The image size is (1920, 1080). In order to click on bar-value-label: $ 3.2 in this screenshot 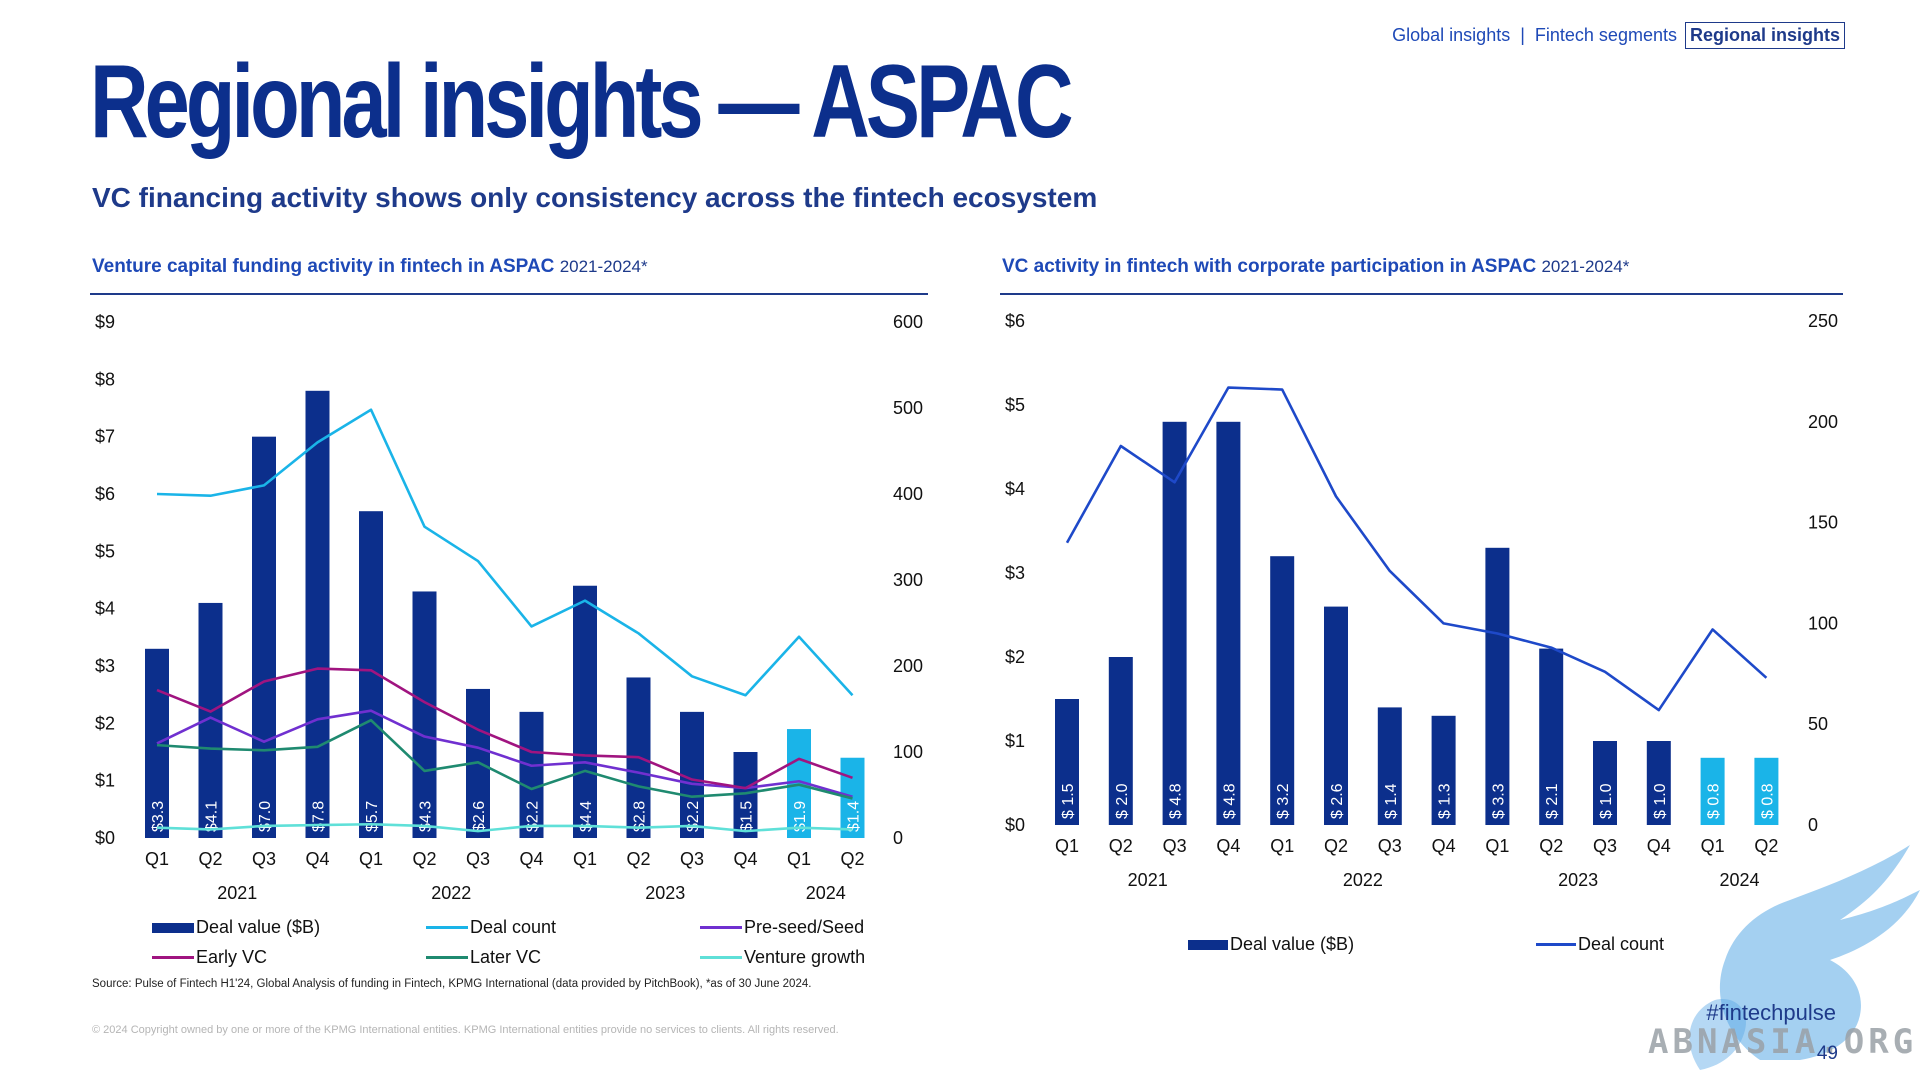, I will do `click(1283, 801)`.